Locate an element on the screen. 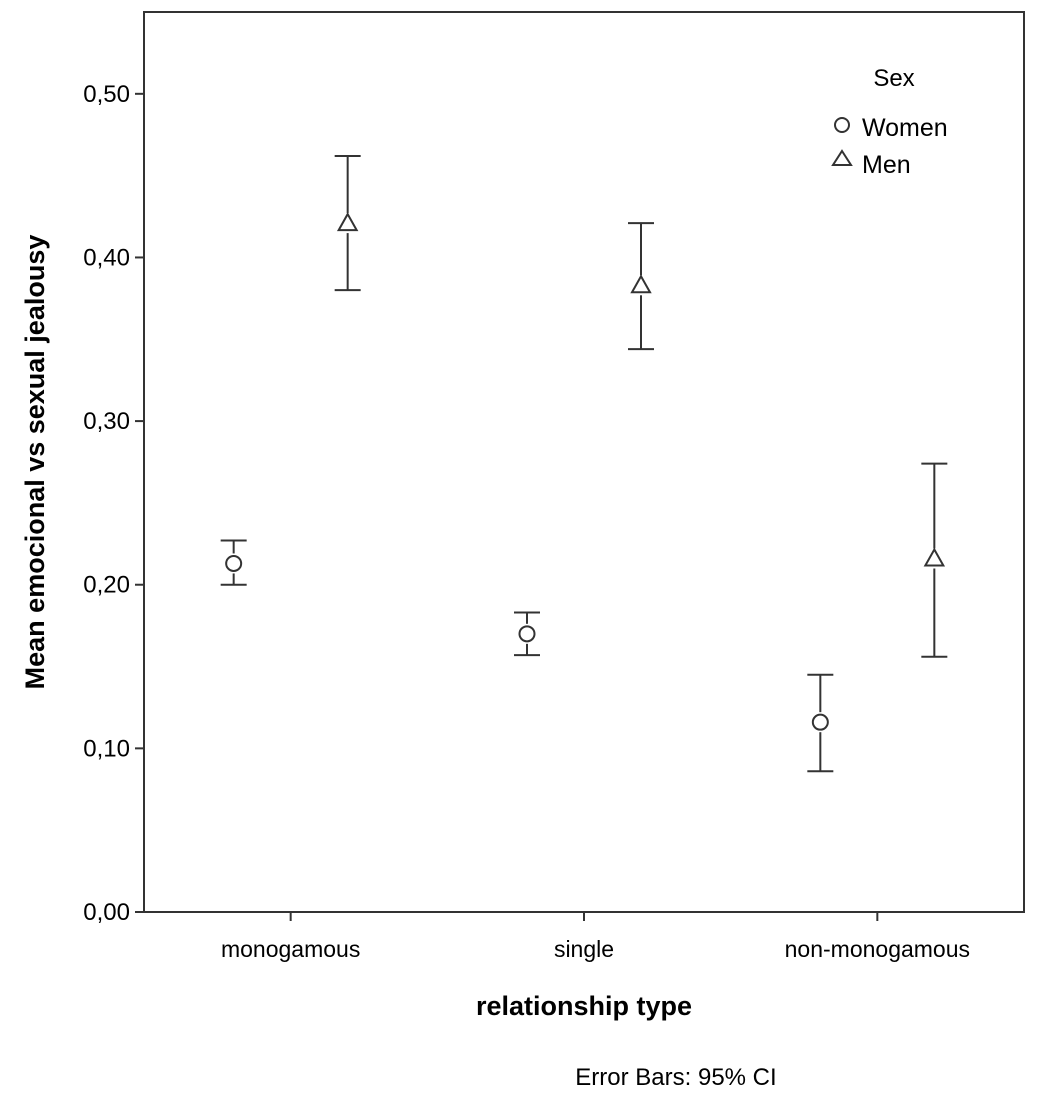 The height and width of the screenshot is (1114, 1052). x-category-label: single is located at coordinates (584, 949).